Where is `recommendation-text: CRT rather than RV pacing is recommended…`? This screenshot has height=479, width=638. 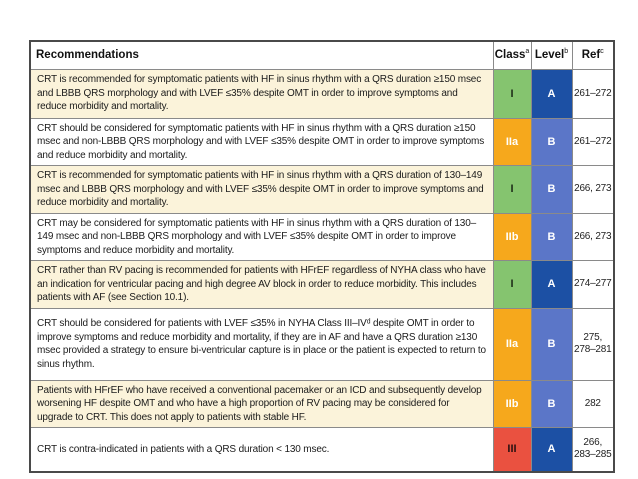 recommendation-text: CRT rather than RV pacing is recommended… is located at coordinates (261, 284).